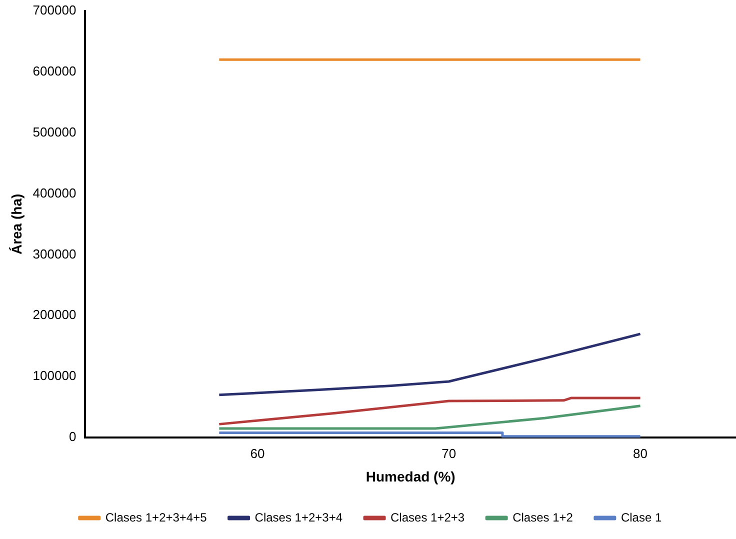 Image resolution: width=736 pixels, height=539 pixels. What do you see at coordinates (640, 453) in the screenshot?
I see `x-tick-label: 80` at bounding box center [640, 453].